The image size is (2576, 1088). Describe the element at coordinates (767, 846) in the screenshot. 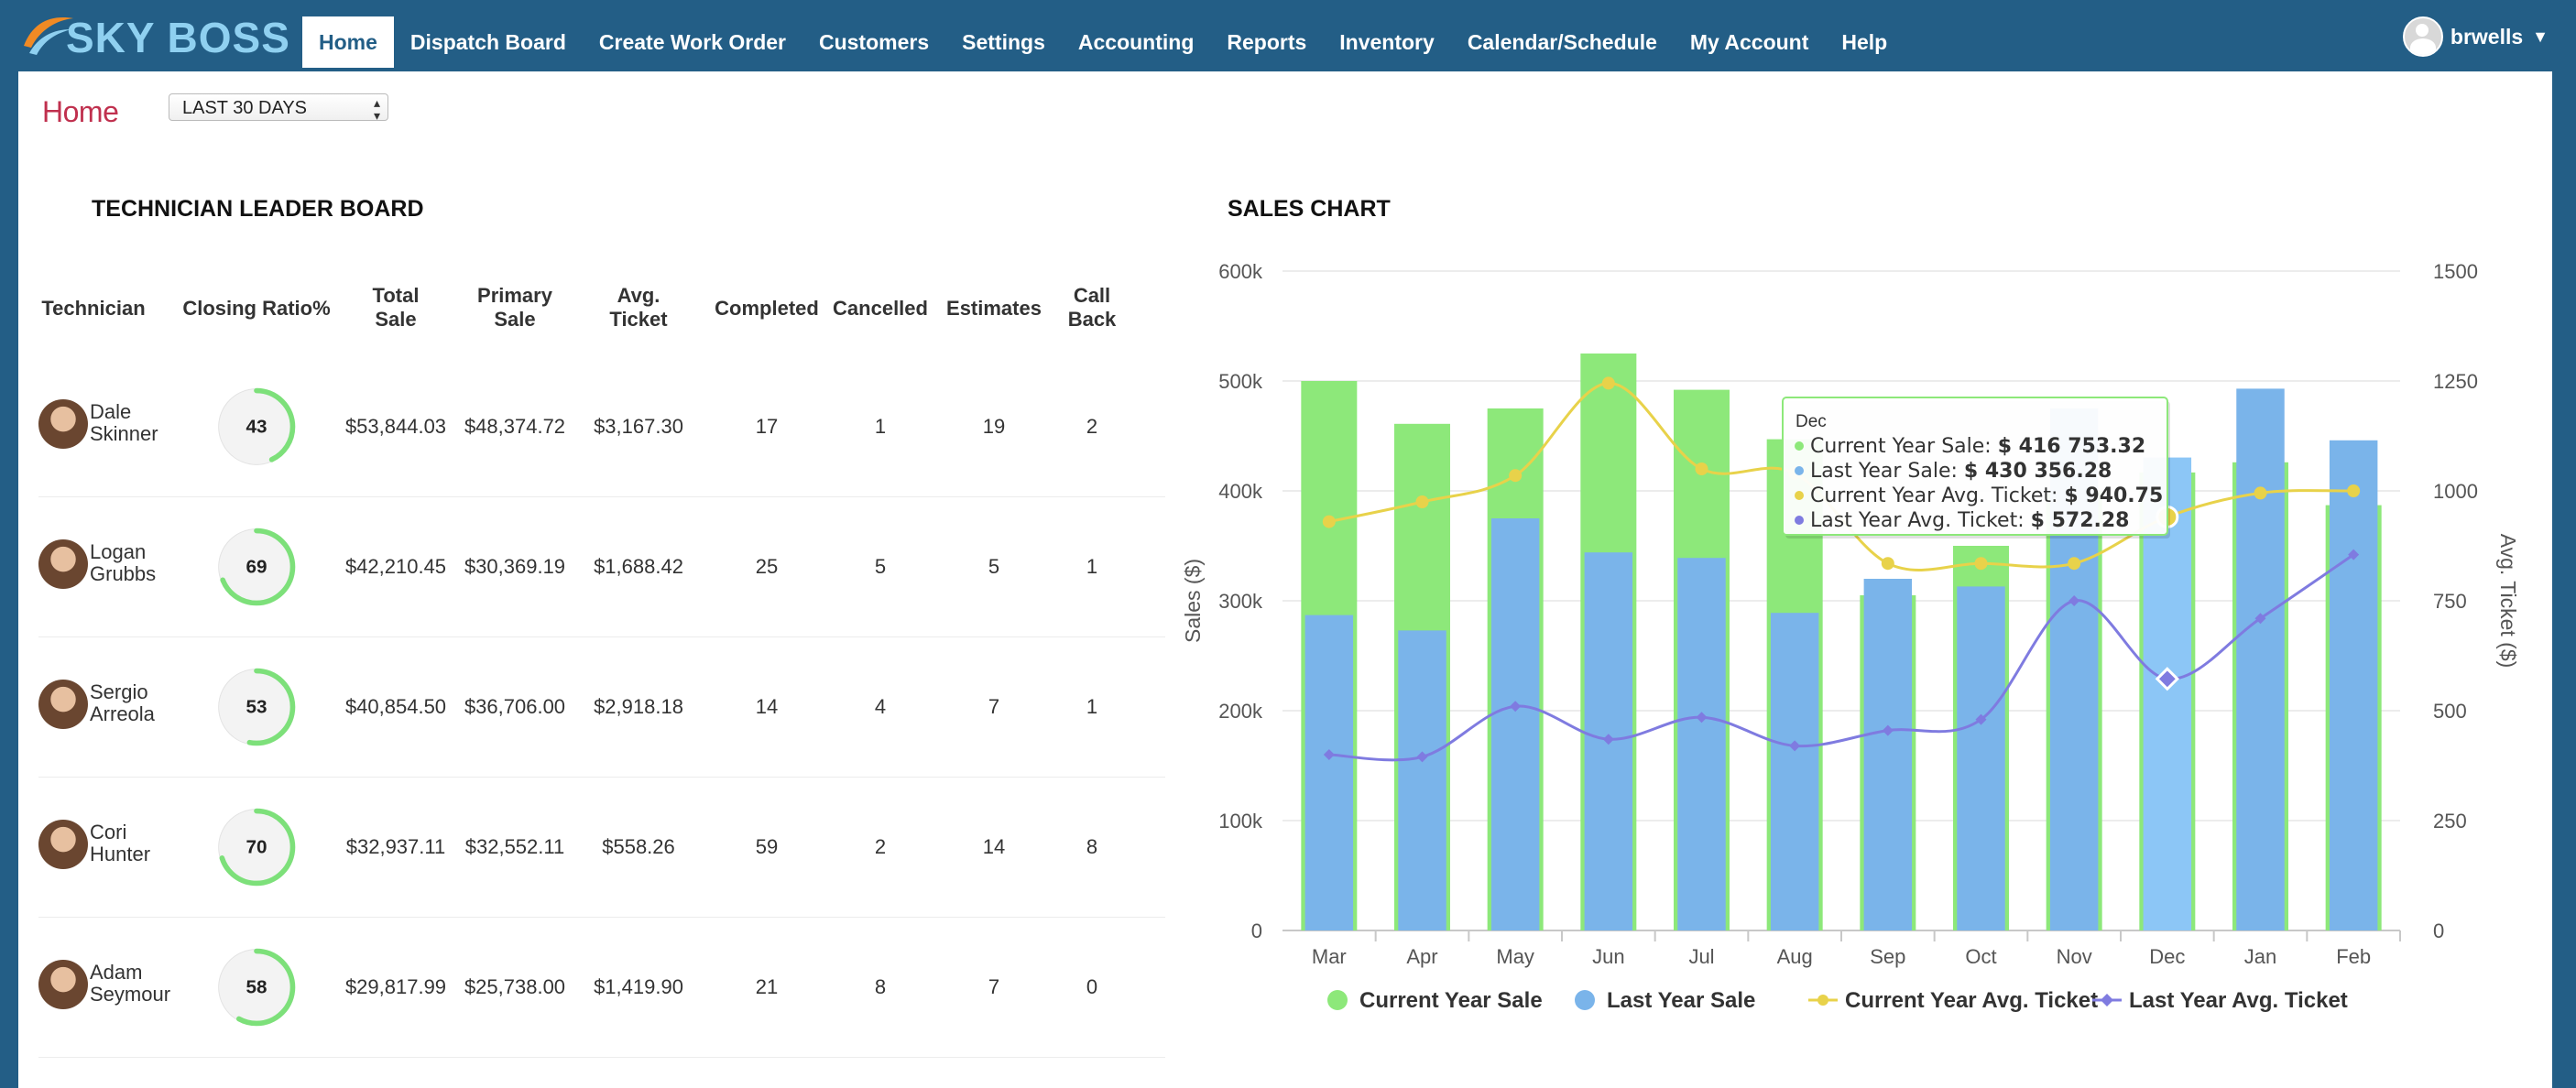

I see `completed-cell: 59` at that location.